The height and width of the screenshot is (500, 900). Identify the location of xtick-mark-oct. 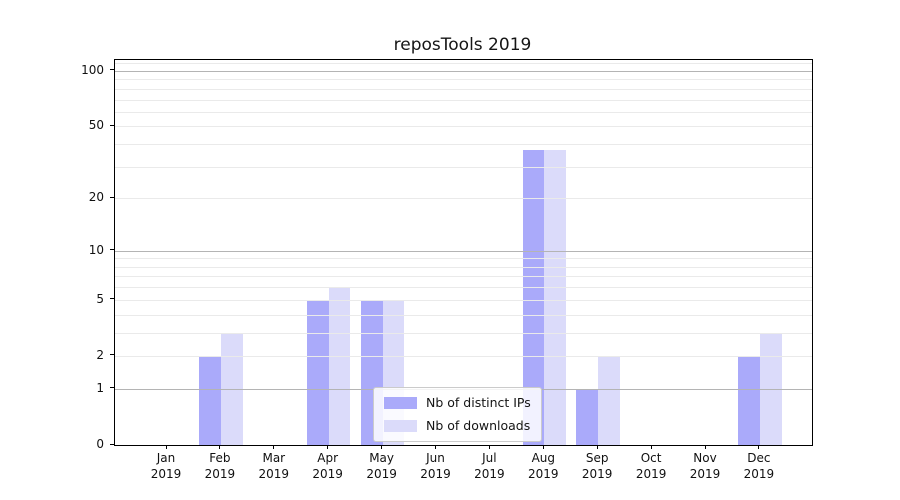
(651, 447).